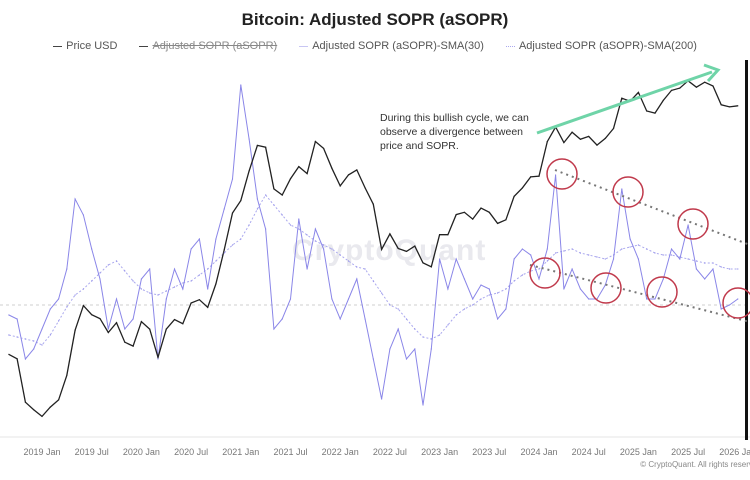 This screenshot has height=480, width=750. Describe the element at coordinates (712, 73) in the screenshot. I see `trend-arrow-head` at that location.